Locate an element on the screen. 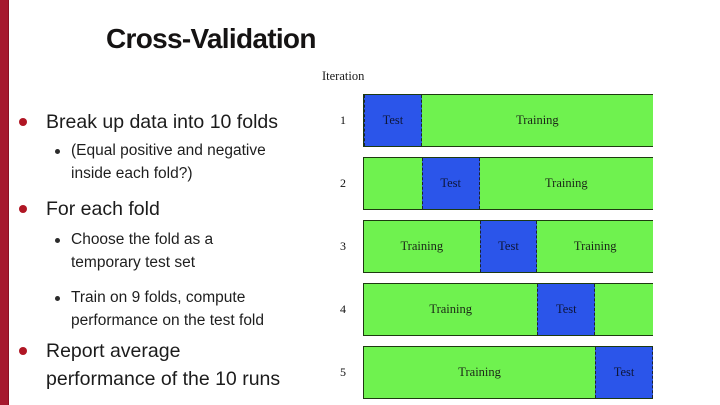 The image size is (720, 405). bullet-text: Break up data into 10 folds is located at coordinates (162, 122).